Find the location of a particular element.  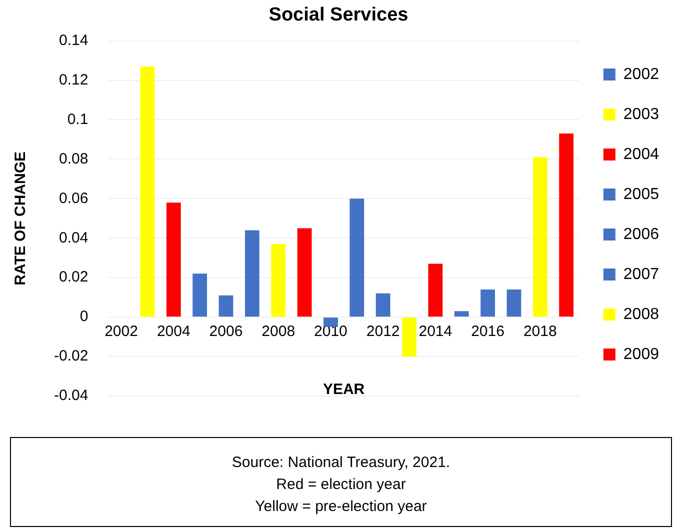

legend-label: 2006 is located at coordinates (641, 234).